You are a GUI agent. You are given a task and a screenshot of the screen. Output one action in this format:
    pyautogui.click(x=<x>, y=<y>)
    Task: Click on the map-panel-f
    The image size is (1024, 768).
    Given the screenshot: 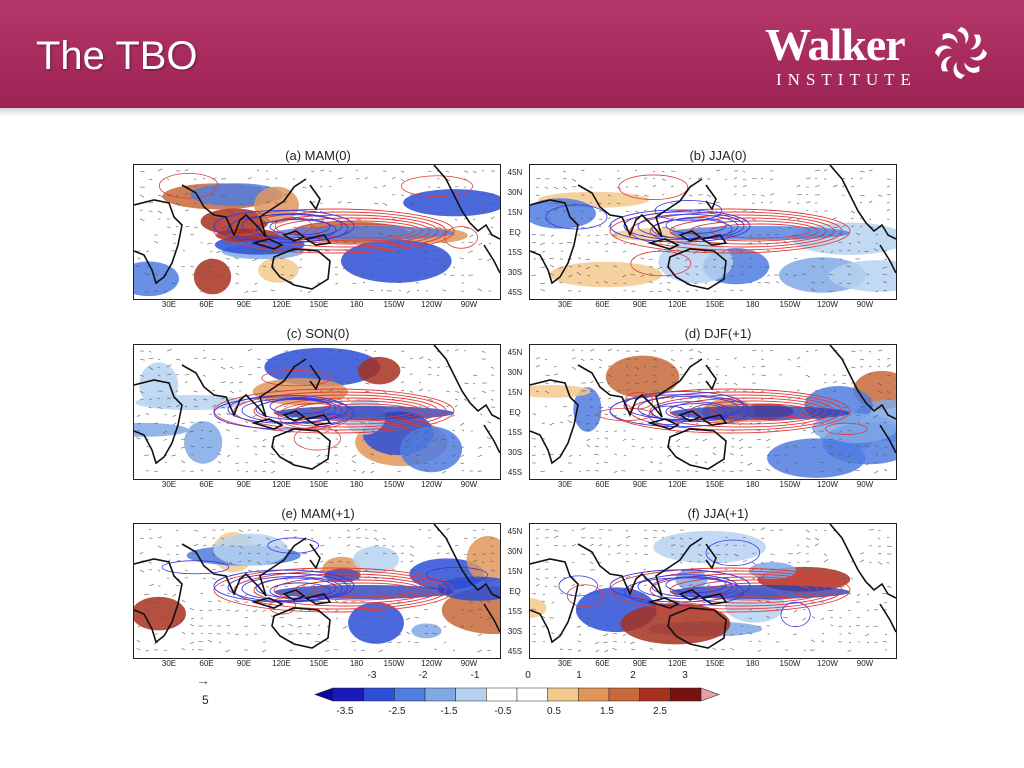 What is the action you would take?
    pyautogui.click(x=713, y=591)
    